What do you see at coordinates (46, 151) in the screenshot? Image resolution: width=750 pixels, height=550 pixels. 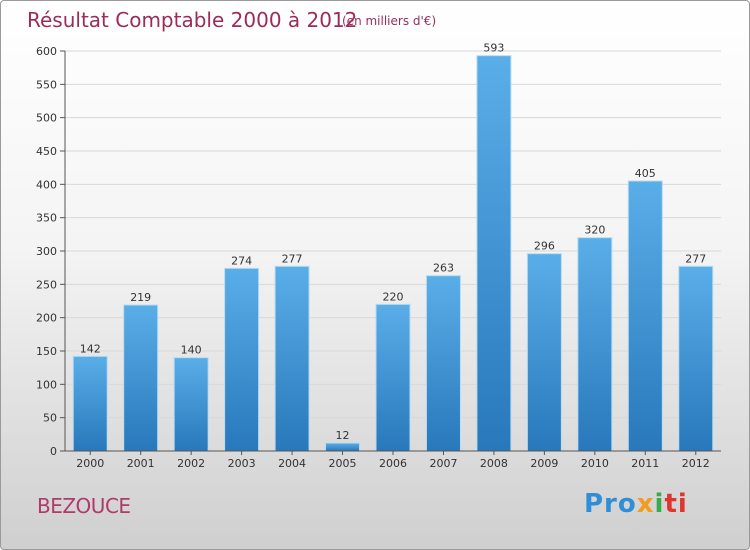 I see `y-tick-label: 450` at bounding box center [46, 151].